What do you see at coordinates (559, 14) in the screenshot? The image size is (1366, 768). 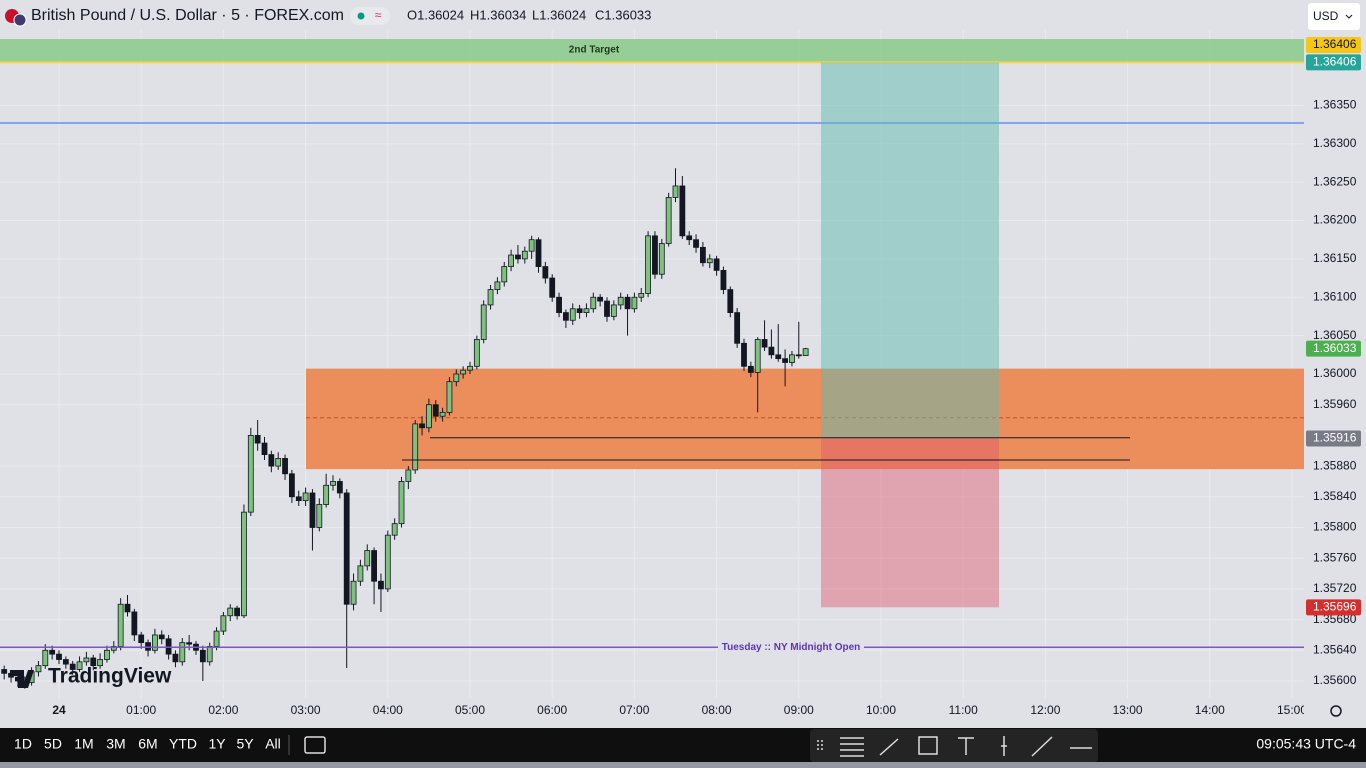 I see `ohlc-low: L1.36024` at bounding box center [559, 14].